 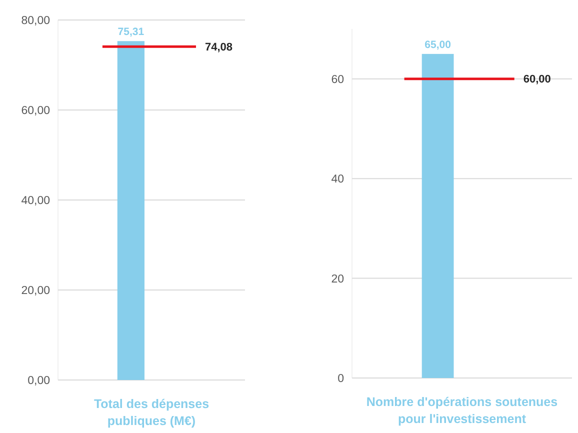 What do you see at coordinates (35, 21) in the screenshot?
I see `y-tick-label: 80,00` at bounding box center [35, 21].